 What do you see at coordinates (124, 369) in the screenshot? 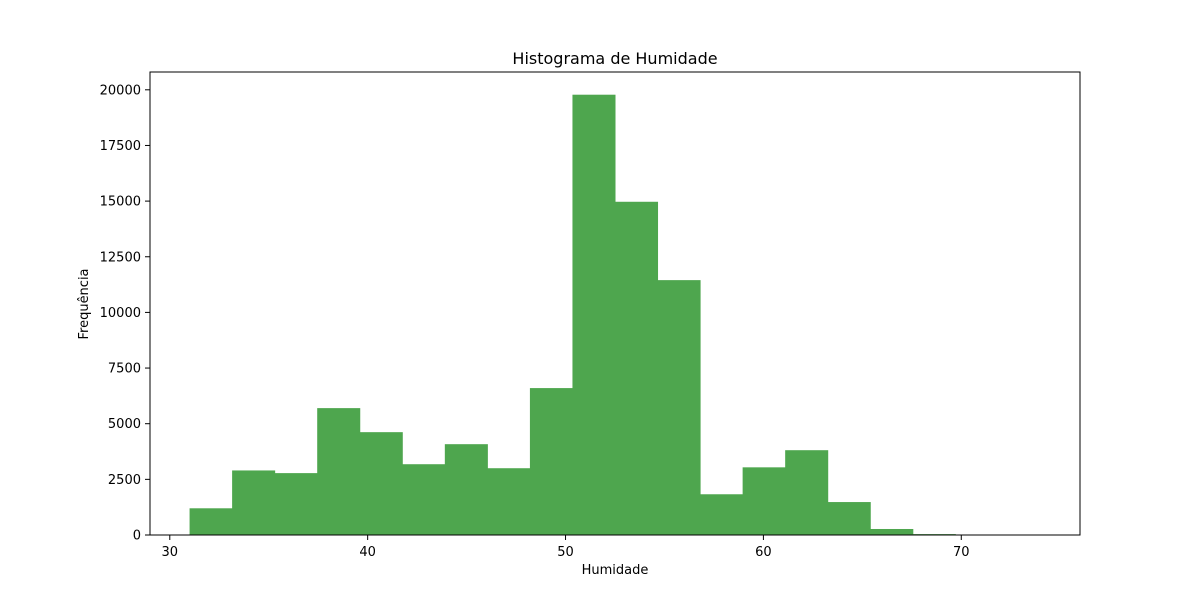
I see `y-tick-label: 7500` at bounding box center [124, 369].